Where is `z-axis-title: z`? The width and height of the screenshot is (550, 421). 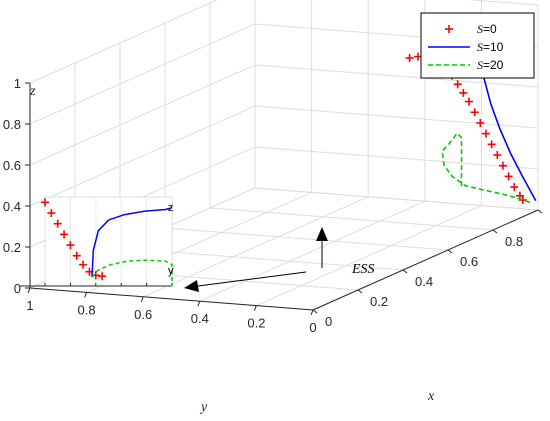
z-axis-title: z is located at coordinates (32, 91).